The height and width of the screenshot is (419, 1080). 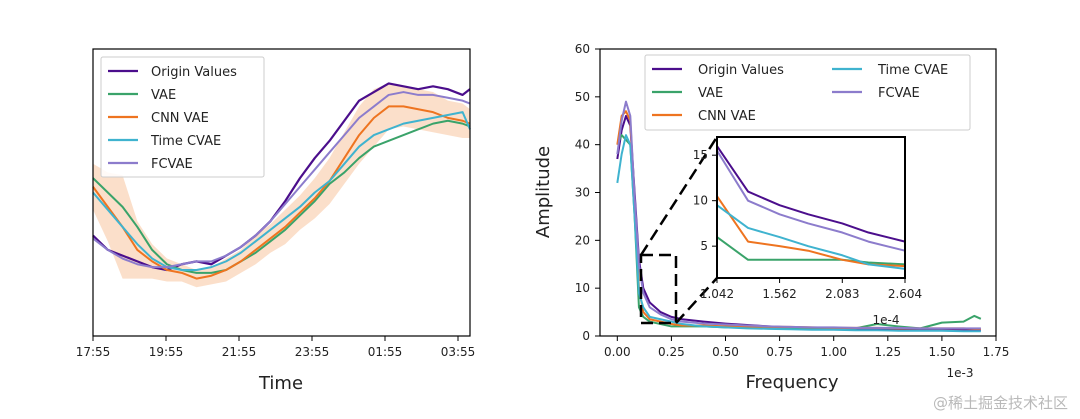 What do you see at coordinates (312, 352) in the screenshot?
I see `left-xtick-label: 23:55` at bounding box center [312, 352].